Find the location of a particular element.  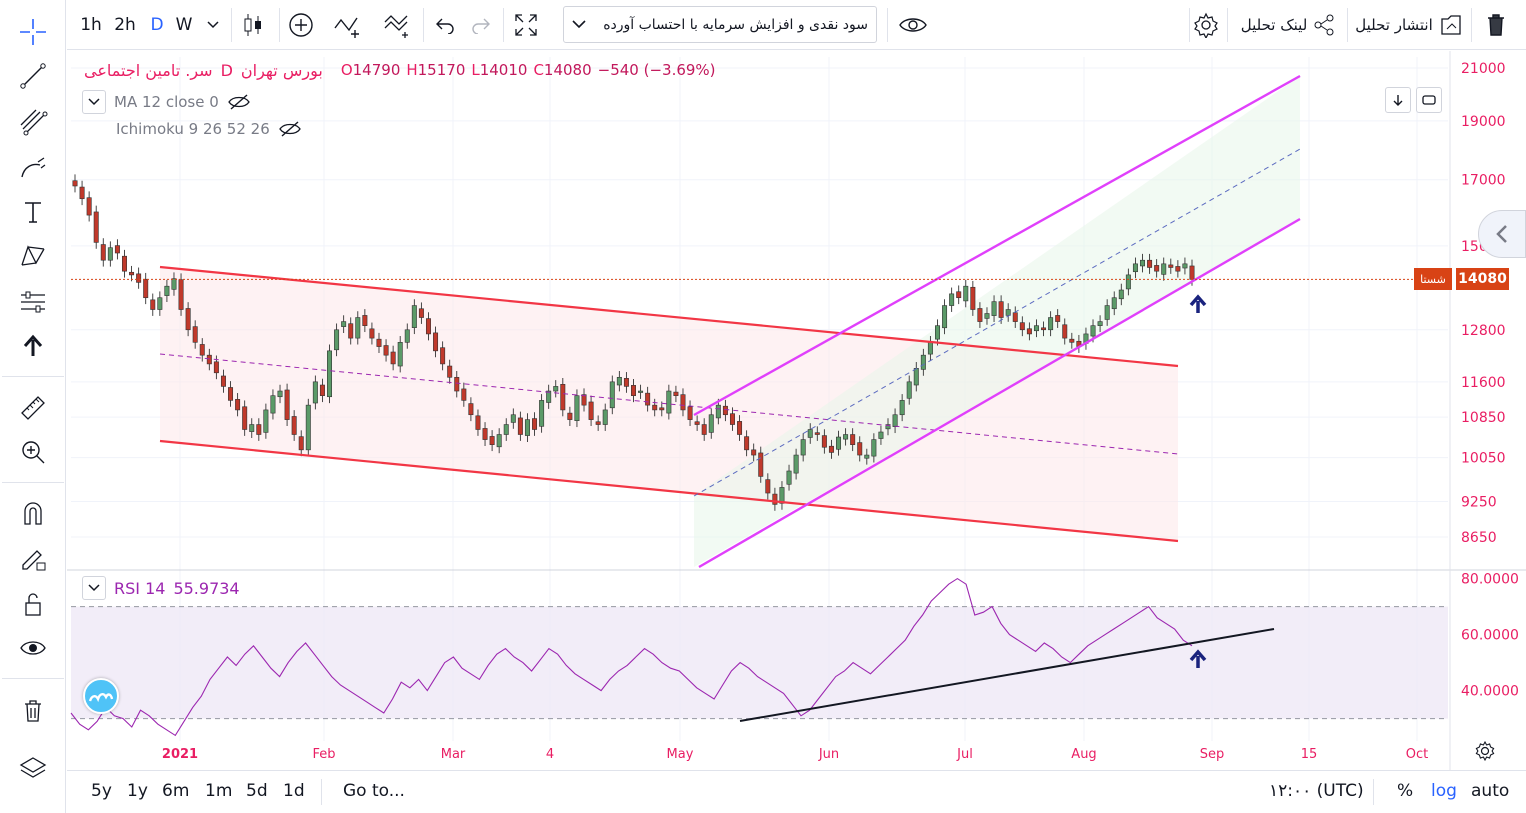

rsi-axis-tick: 40.0000 is located at coordinates (1490, 692).